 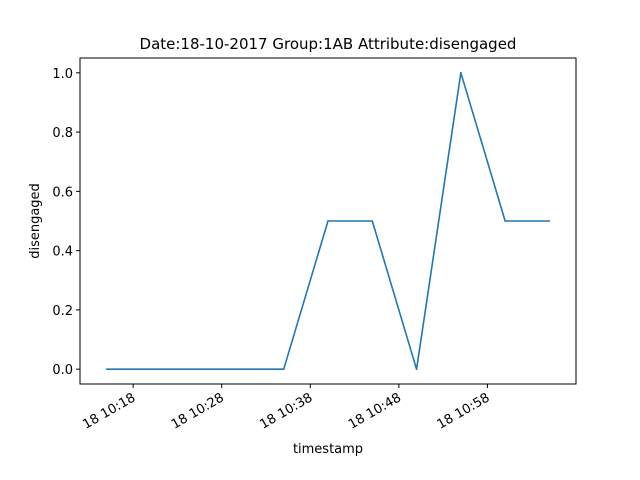 I want to click on x-tick-label: 18 10:38, so click(x=286, y=411).